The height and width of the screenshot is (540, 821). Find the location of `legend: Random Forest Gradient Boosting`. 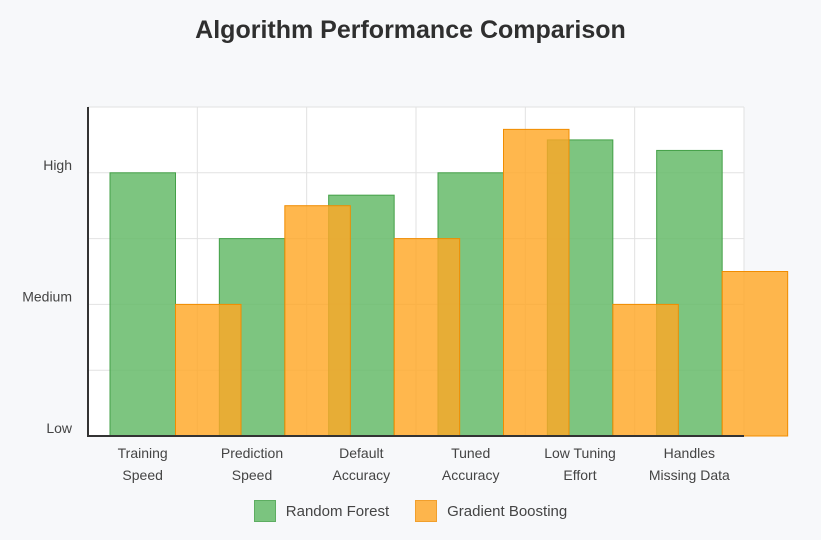

legend: Random Forest Gradient Boosting is located at coordinates (410, 511).